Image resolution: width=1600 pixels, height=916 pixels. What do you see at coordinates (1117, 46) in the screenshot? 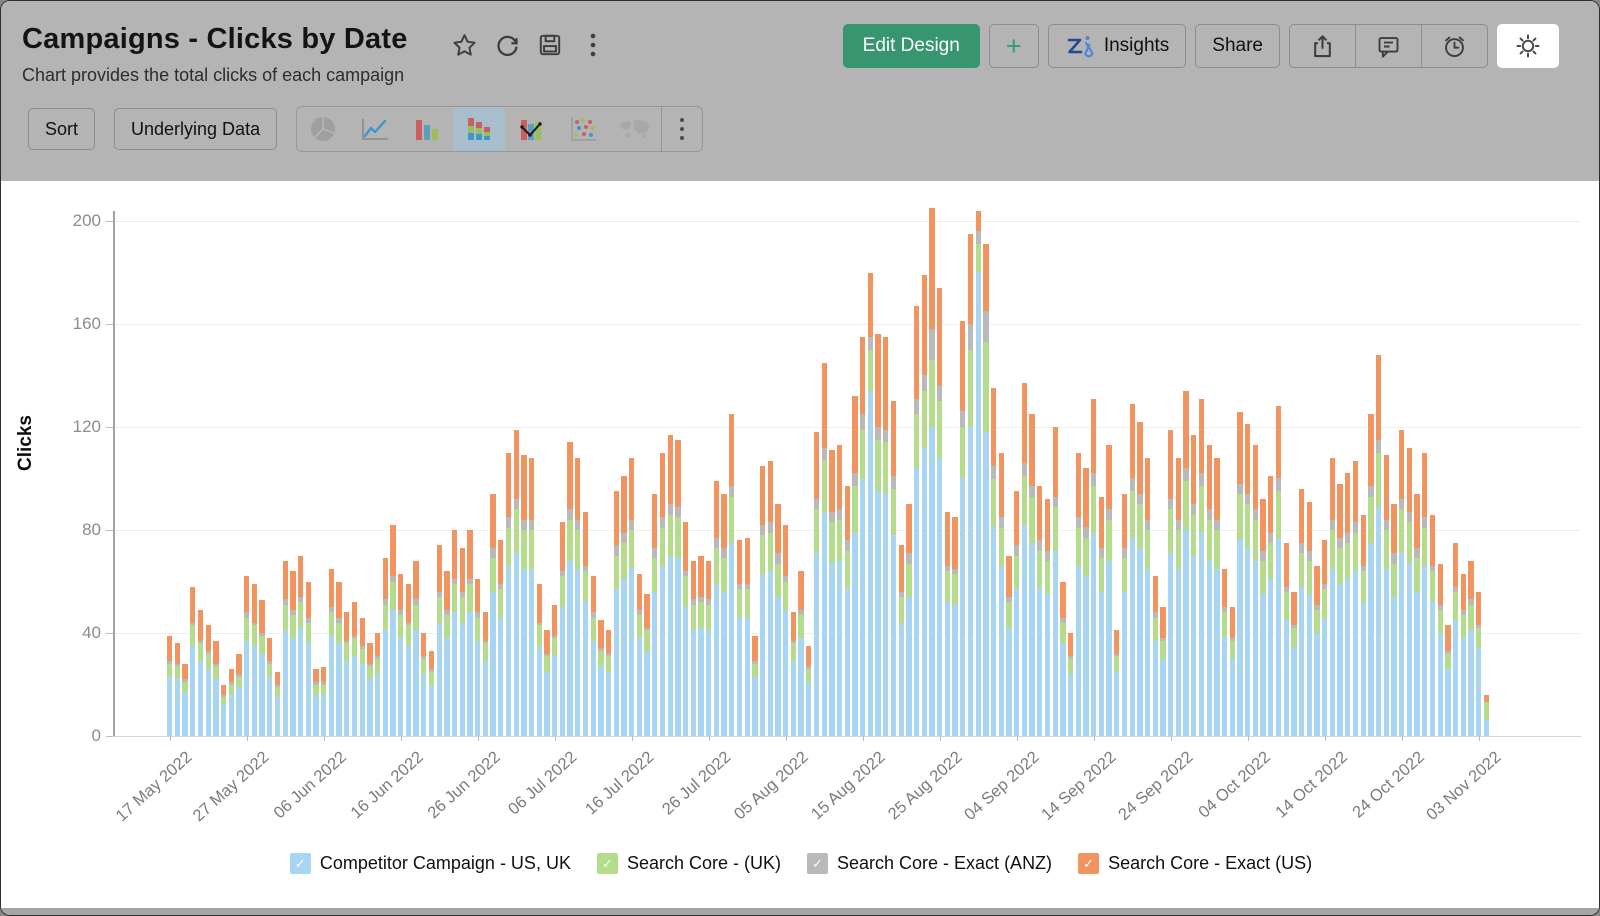
I see `insights-button: Insights` at bounding box center [1117, 46].